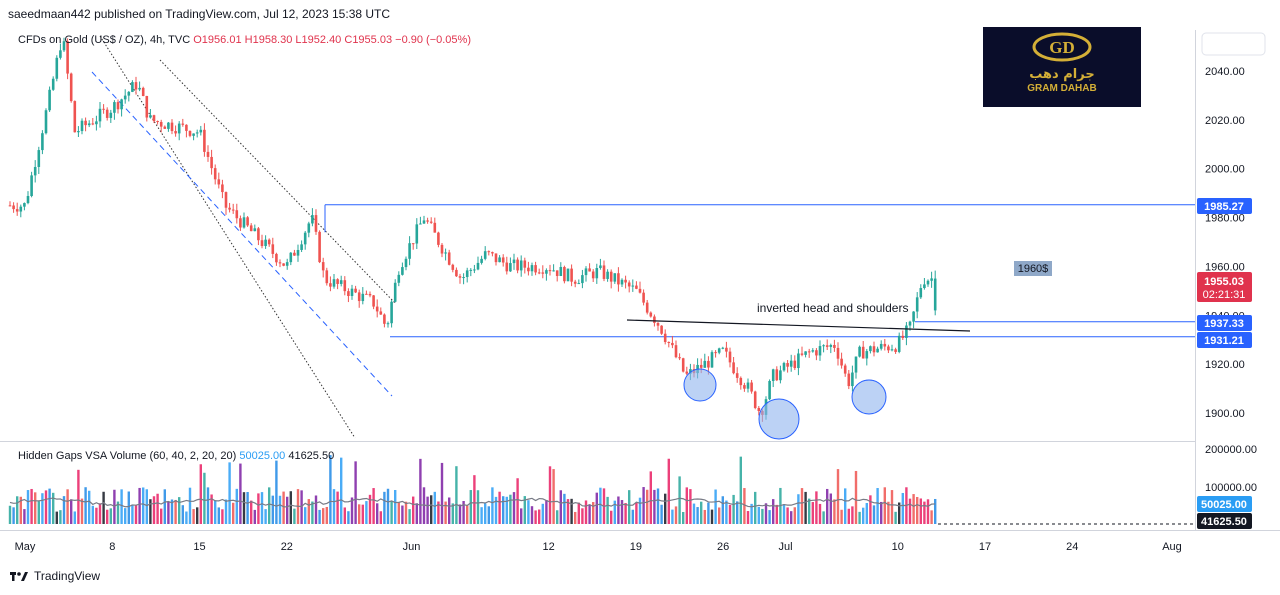 The height and width of the screenshot is (595, 1280). I want to click on resistance-tag-box, so click(1224, 206).